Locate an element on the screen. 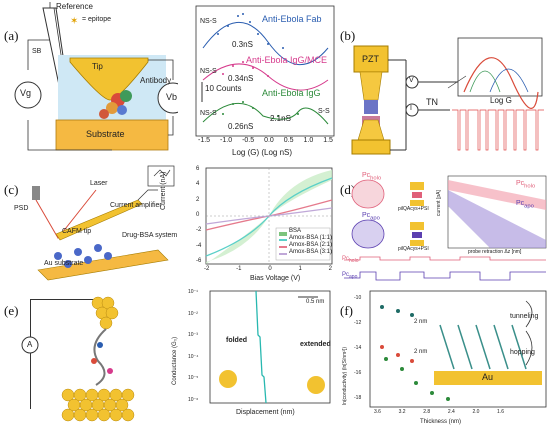 The image size is (550, 433). tip-label: Tip is located at coordinates (97, 66).